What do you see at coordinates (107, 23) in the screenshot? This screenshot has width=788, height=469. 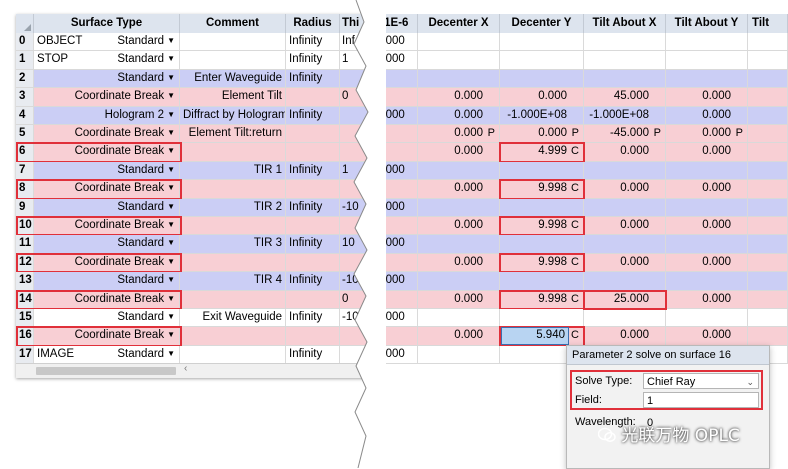 I see `col-header-surface-type: Surface Type` at bounding box center [107, 23].